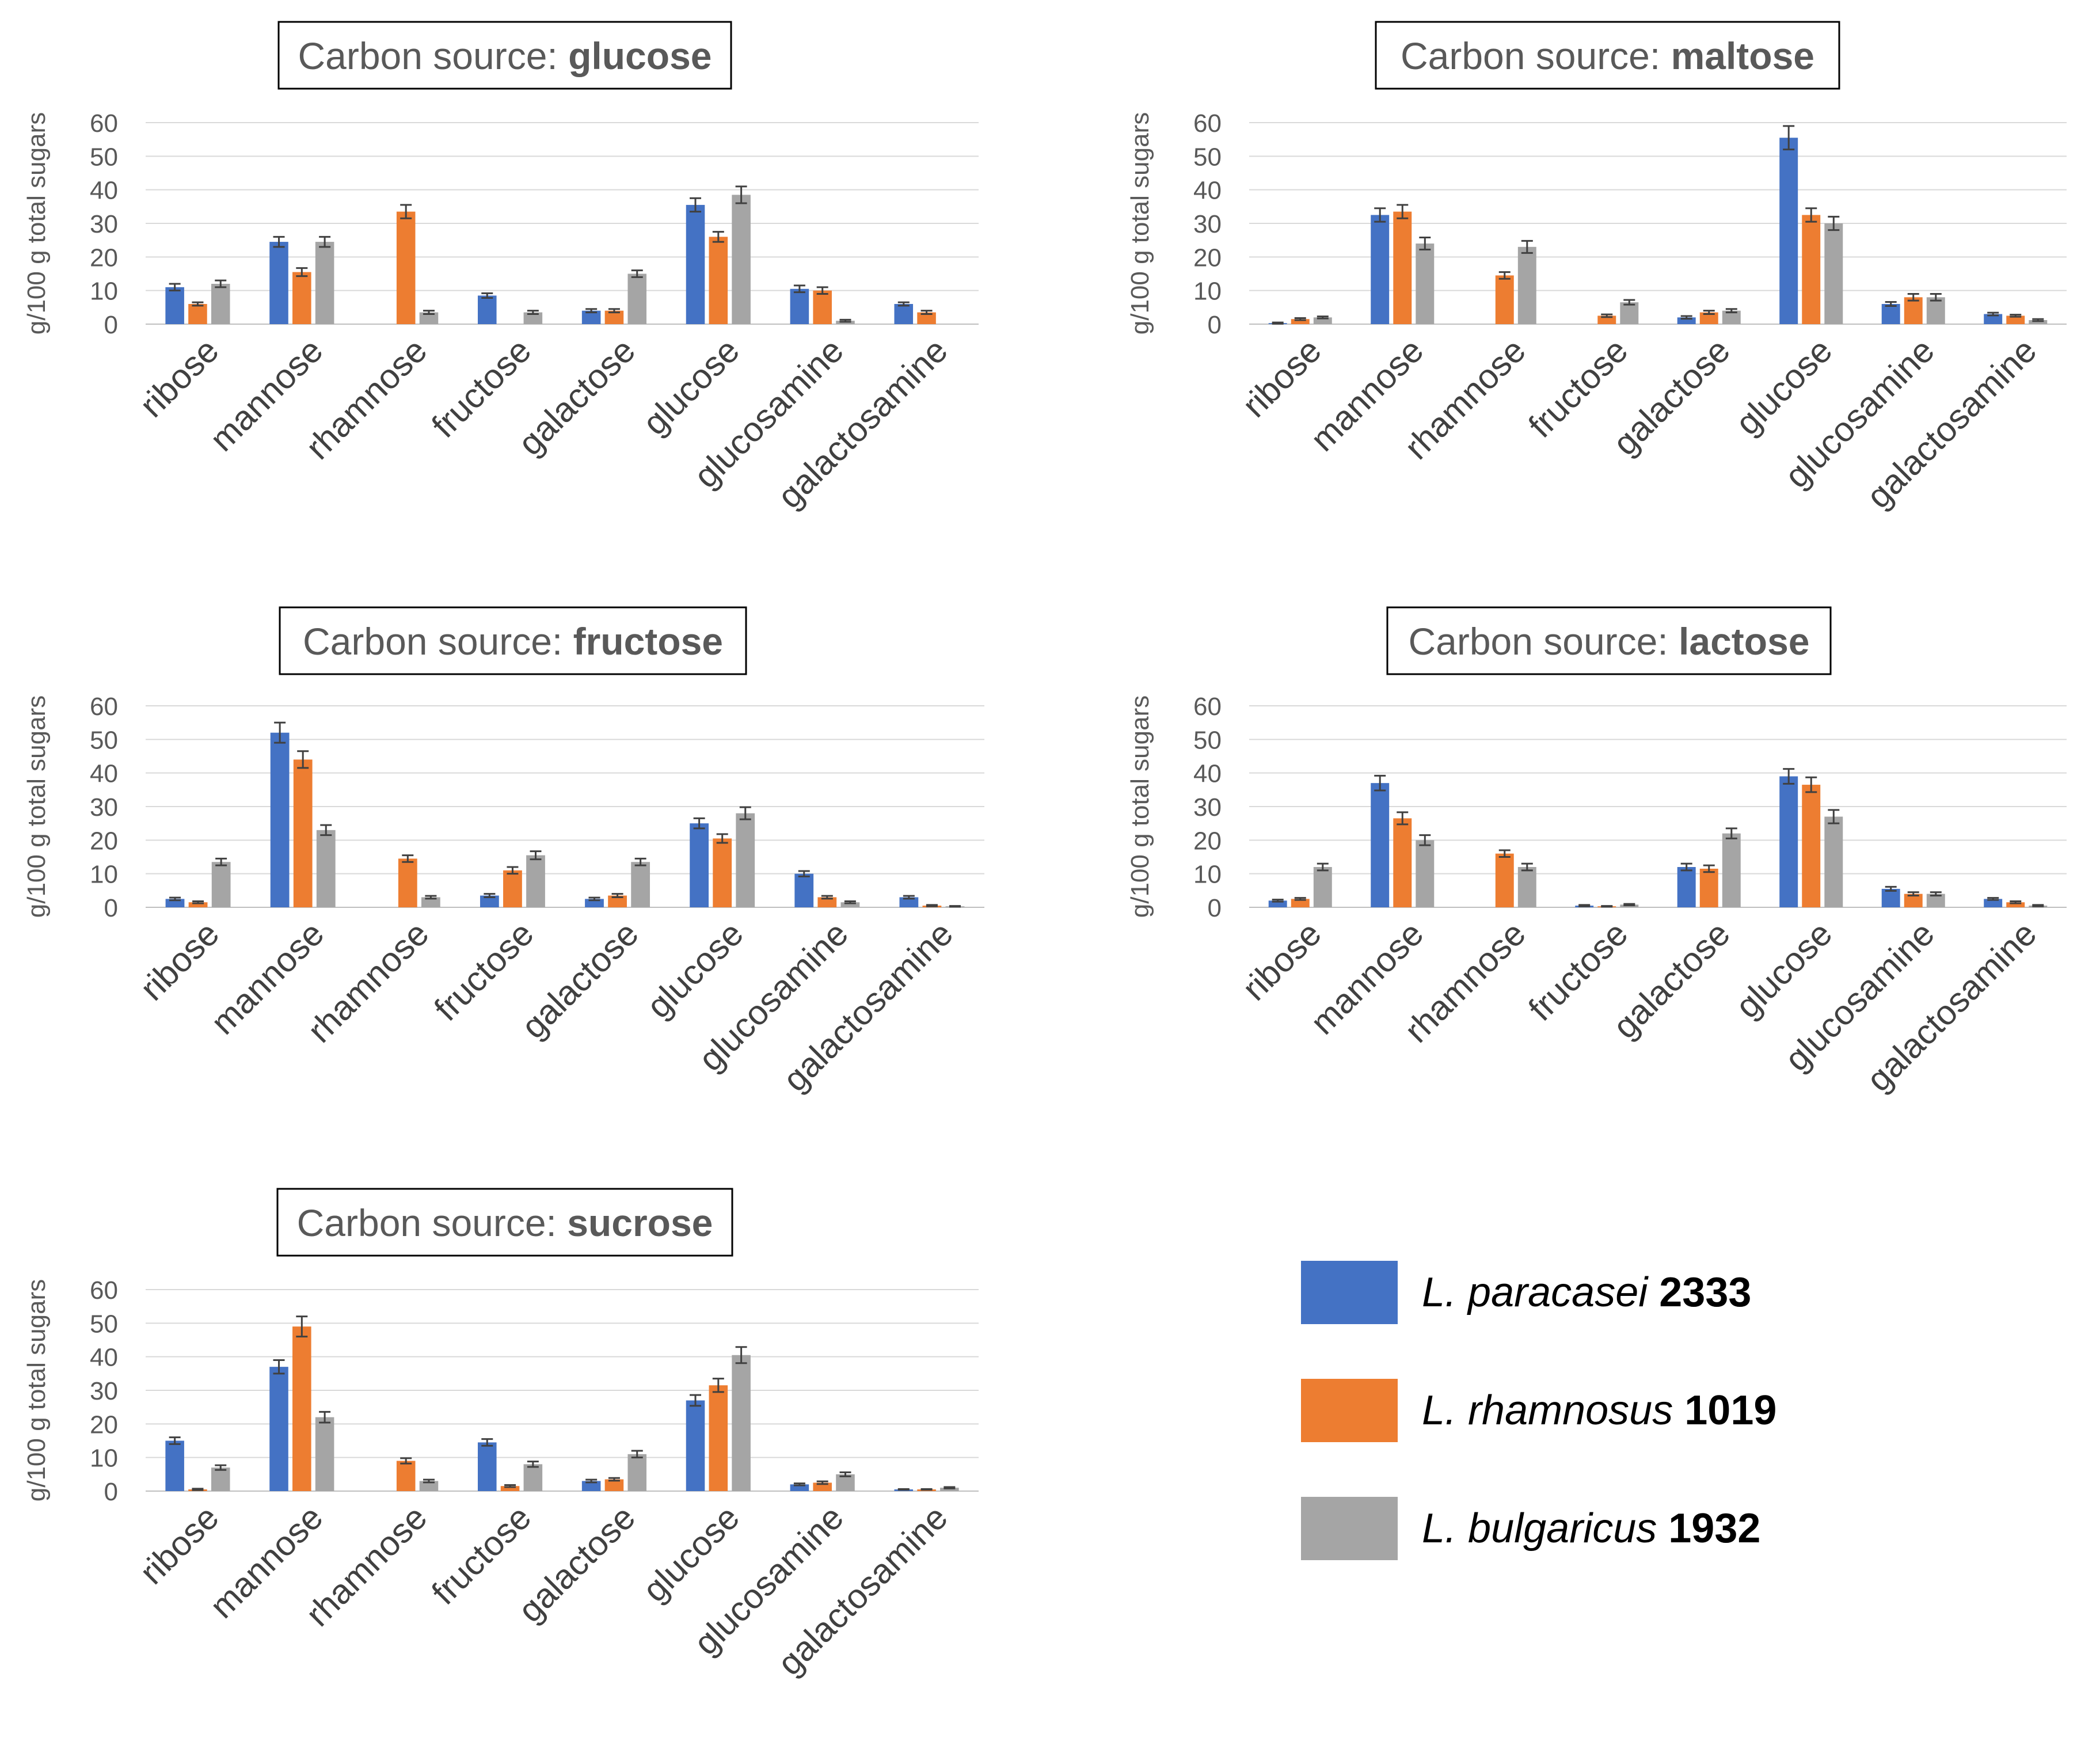 The image size is (2100, 1749). What do you see at coordinates (1715, 1528) in the screenshot?
I see `legend-strain: 1932` at bounding box center [1715, 1528].